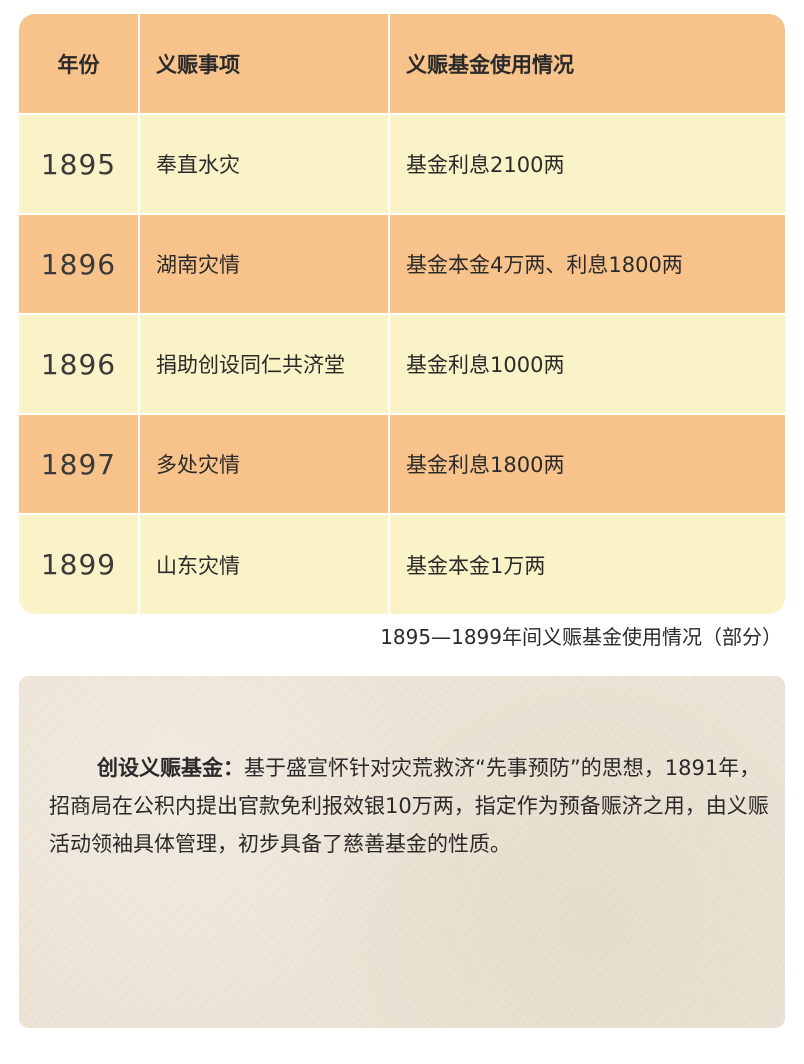  I want to click on year-cell: 1895, so click(79, 164).